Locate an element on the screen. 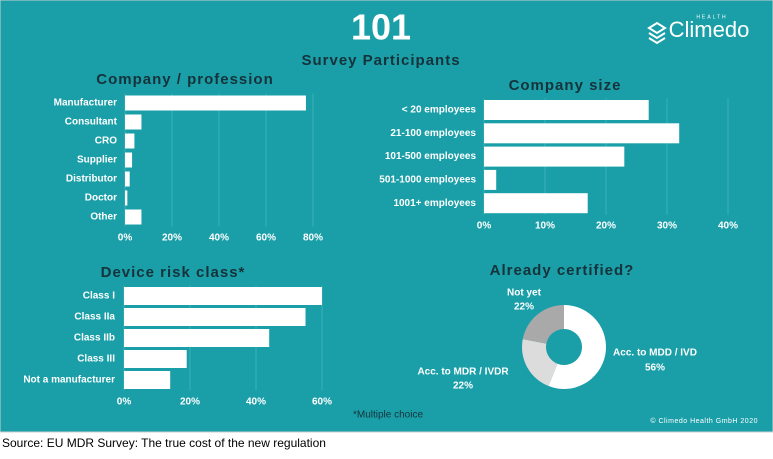 The width and height of the screenshot is (773, 459). y-tick-label: CRO is located at coordinates (106, 141).